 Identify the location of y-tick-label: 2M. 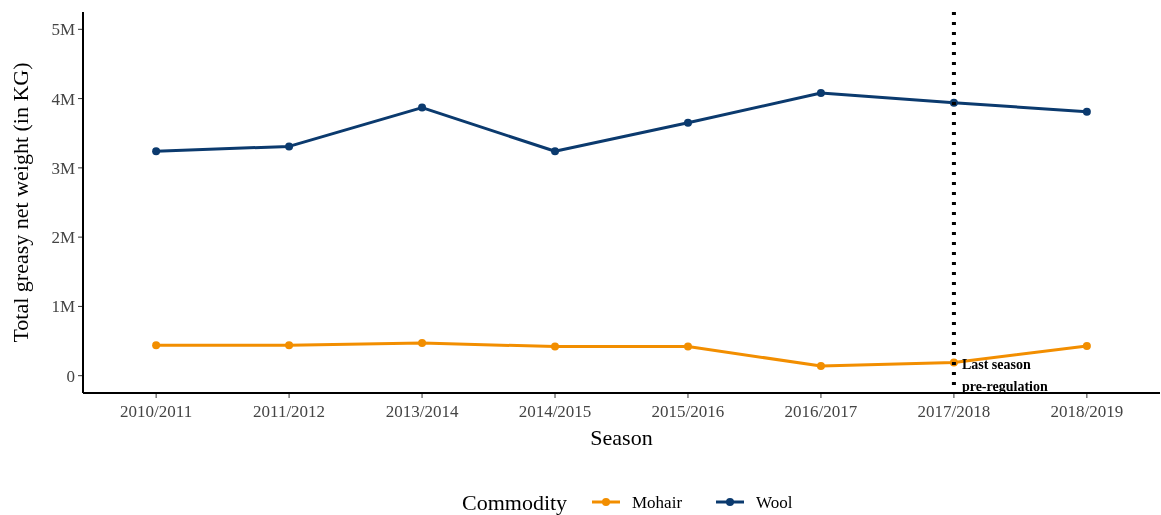
(63, 238).